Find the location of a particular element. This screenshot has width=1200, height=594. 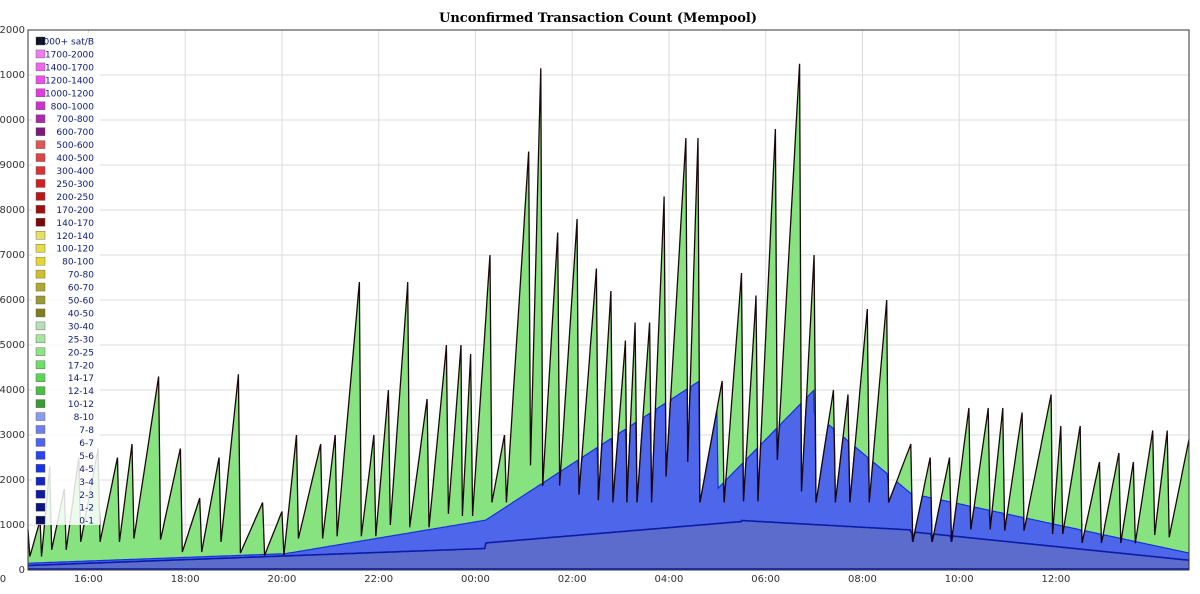

legend-entry: 70-80 is located at coordinates (81, 276).